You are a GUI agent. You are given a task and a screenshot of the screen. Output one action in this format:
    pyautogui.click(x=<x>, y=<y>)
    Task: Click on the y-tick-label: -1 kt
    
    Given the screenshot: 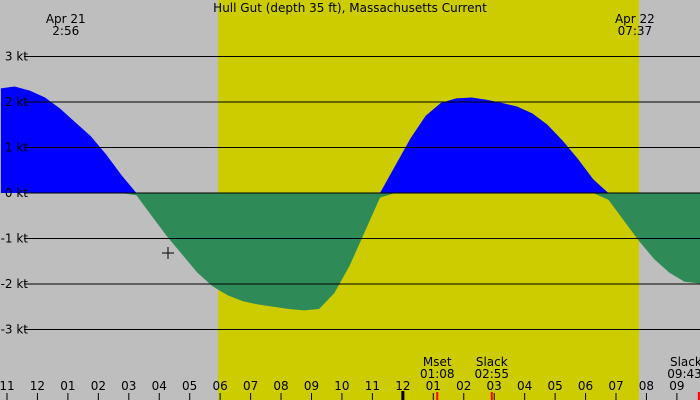 What is the action you would take?
    pyautogui.click(x=15, y=239)
    